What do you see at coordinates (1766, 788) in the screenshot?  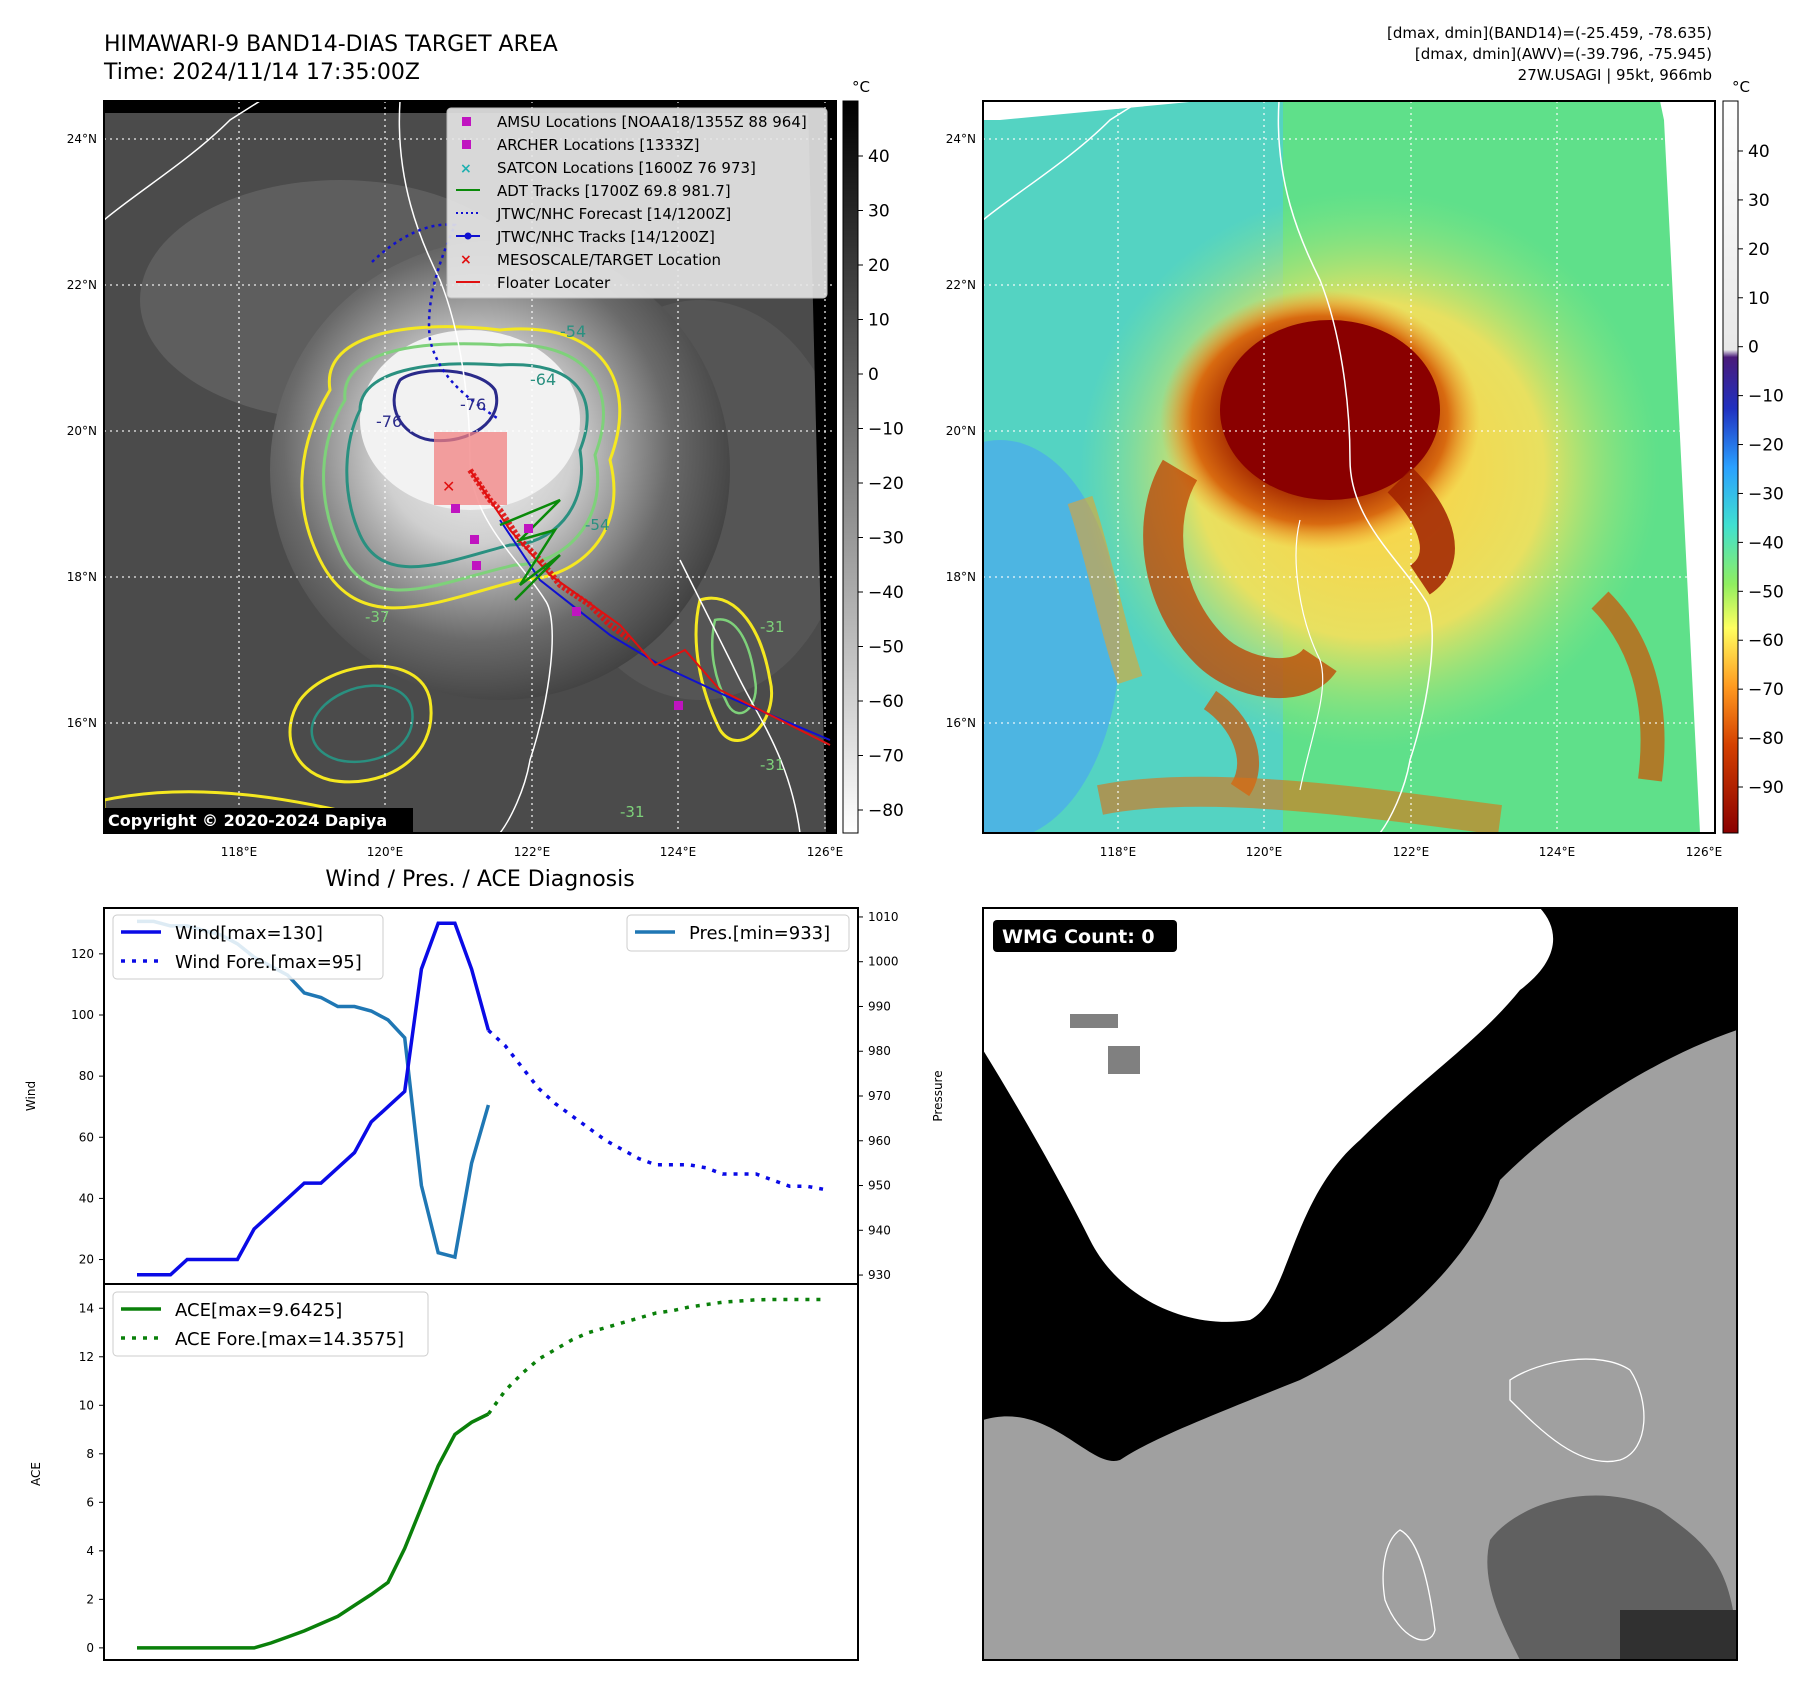 I see `colorbar-tick-label: −90` at bounding box center [1766, 788].